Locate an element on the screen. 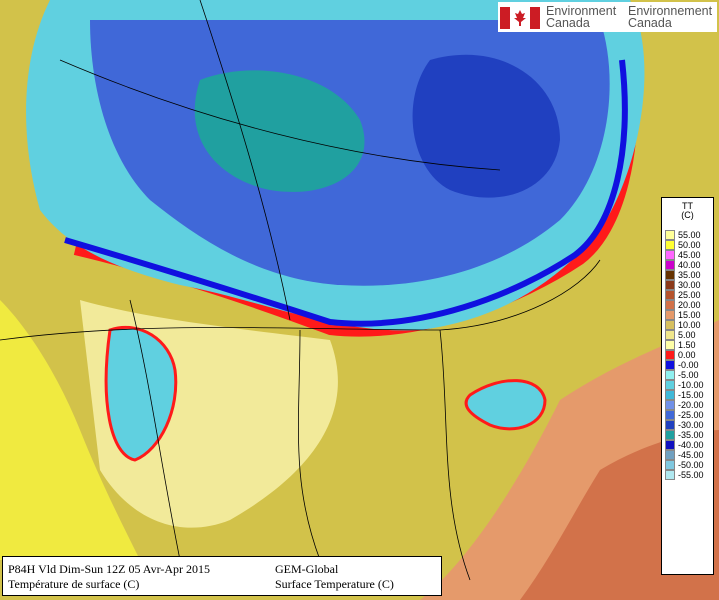  legend-value: 20.00 is located at coordinates (689, 305).